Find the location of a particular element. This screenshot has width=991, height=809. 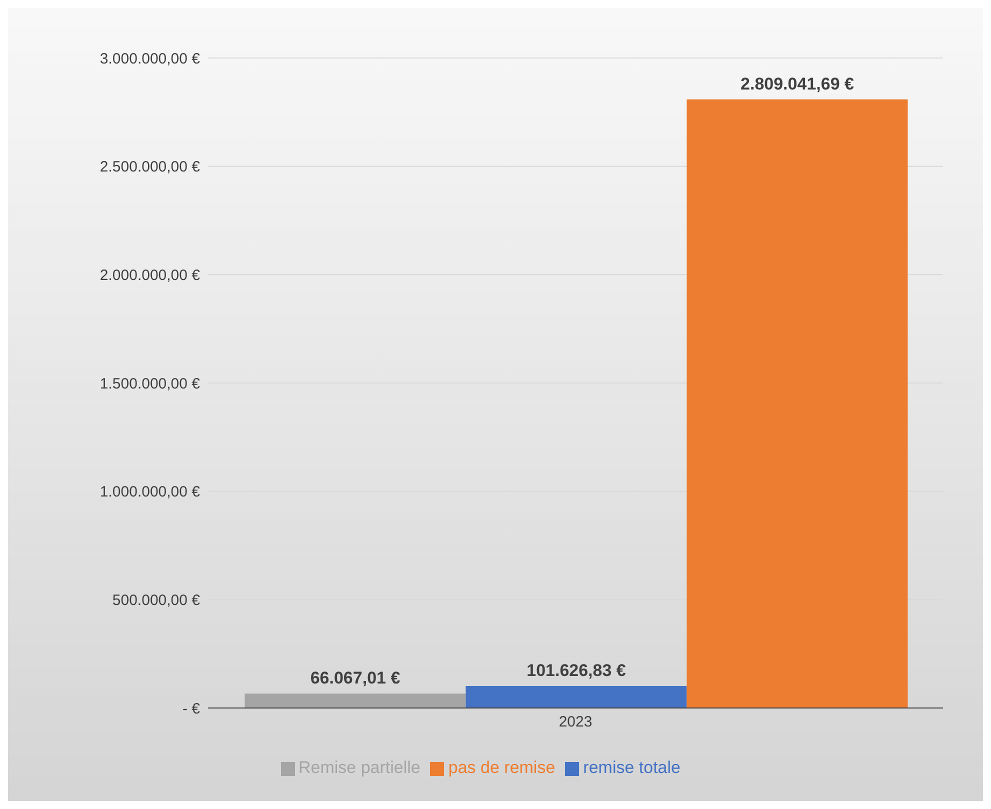

y-tick-label: 3.000.000,00 € is located at coordinates (150, 59).